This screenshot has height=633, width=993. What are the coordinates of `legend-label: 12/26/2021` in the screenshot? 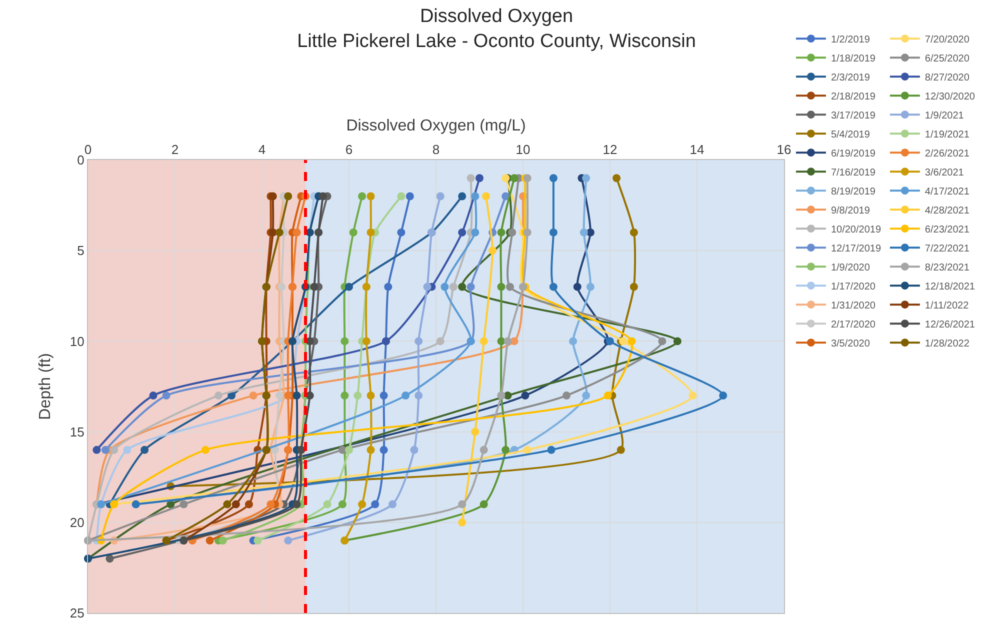 It's located at (950, 325).